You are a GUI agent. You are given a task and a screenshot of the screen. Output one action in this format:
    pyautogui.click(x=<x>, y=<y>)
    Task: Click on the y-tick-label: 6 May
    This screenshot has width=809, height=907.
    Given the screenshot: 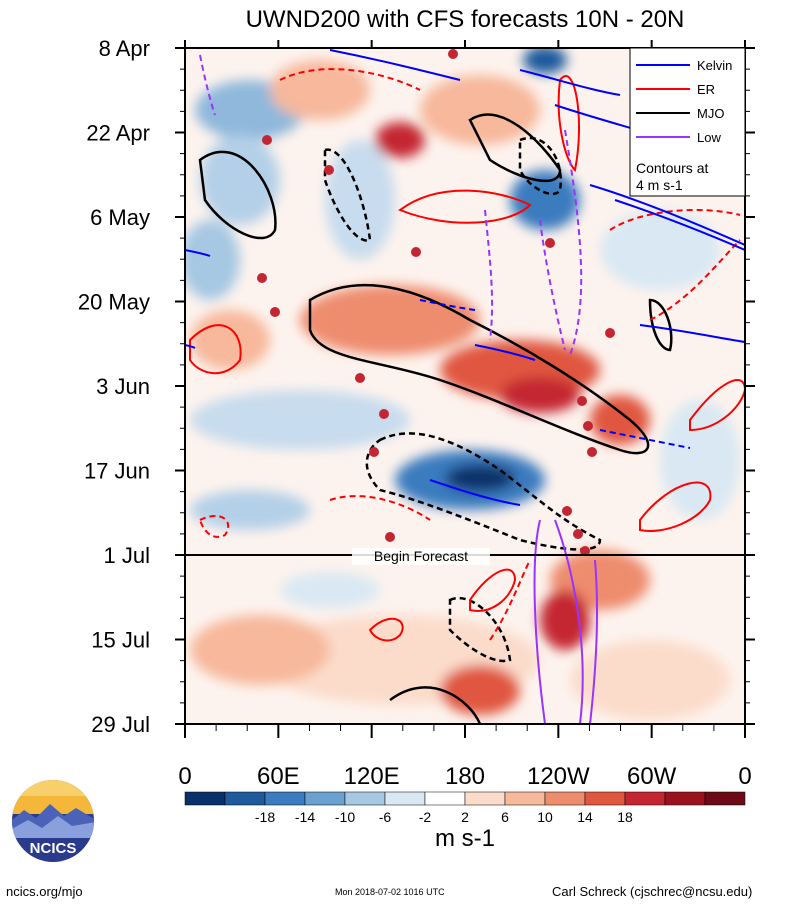 What is the action you would take?
    pyautogui.click(x=120, y=217)
    